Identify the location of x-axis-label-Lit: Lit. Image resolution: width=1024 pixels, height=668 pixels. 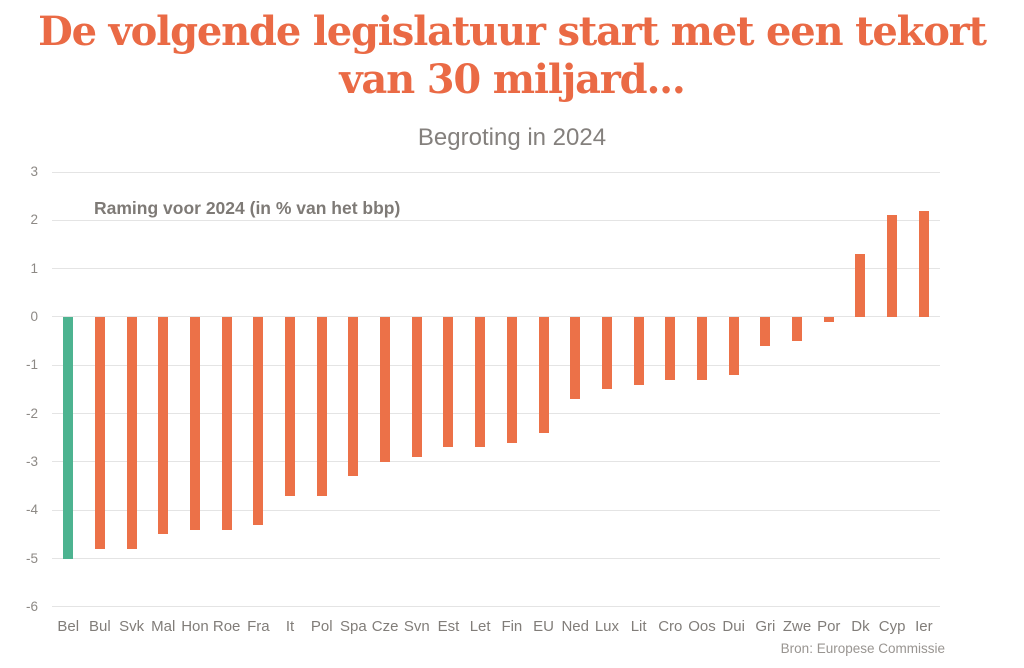
(638, 626).